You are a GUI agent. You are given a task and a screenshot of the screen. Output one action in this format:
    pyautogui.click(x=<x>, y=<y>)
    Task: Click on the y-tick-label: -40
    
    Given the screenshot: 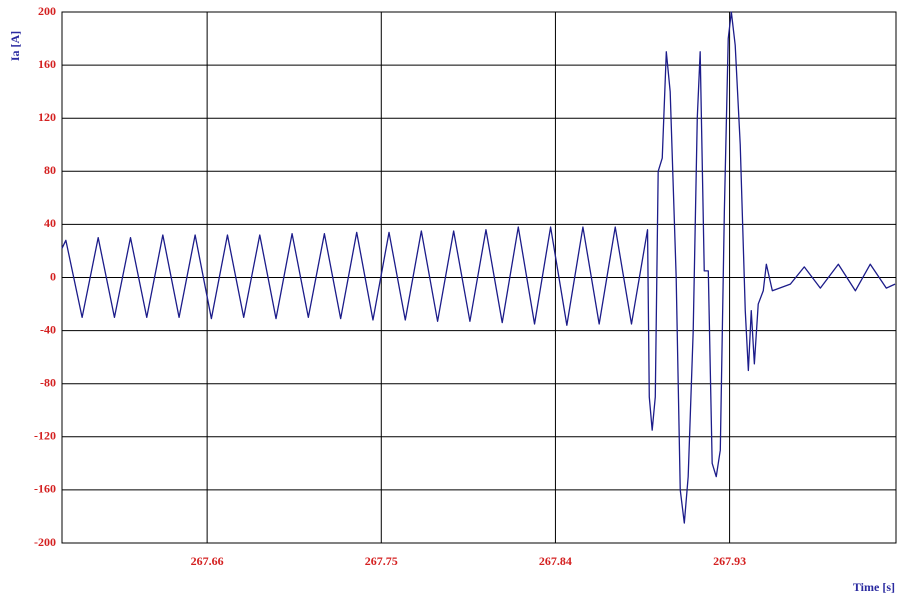 What is the action you would take?
    pyautogui.click(x=48, y=329)
    